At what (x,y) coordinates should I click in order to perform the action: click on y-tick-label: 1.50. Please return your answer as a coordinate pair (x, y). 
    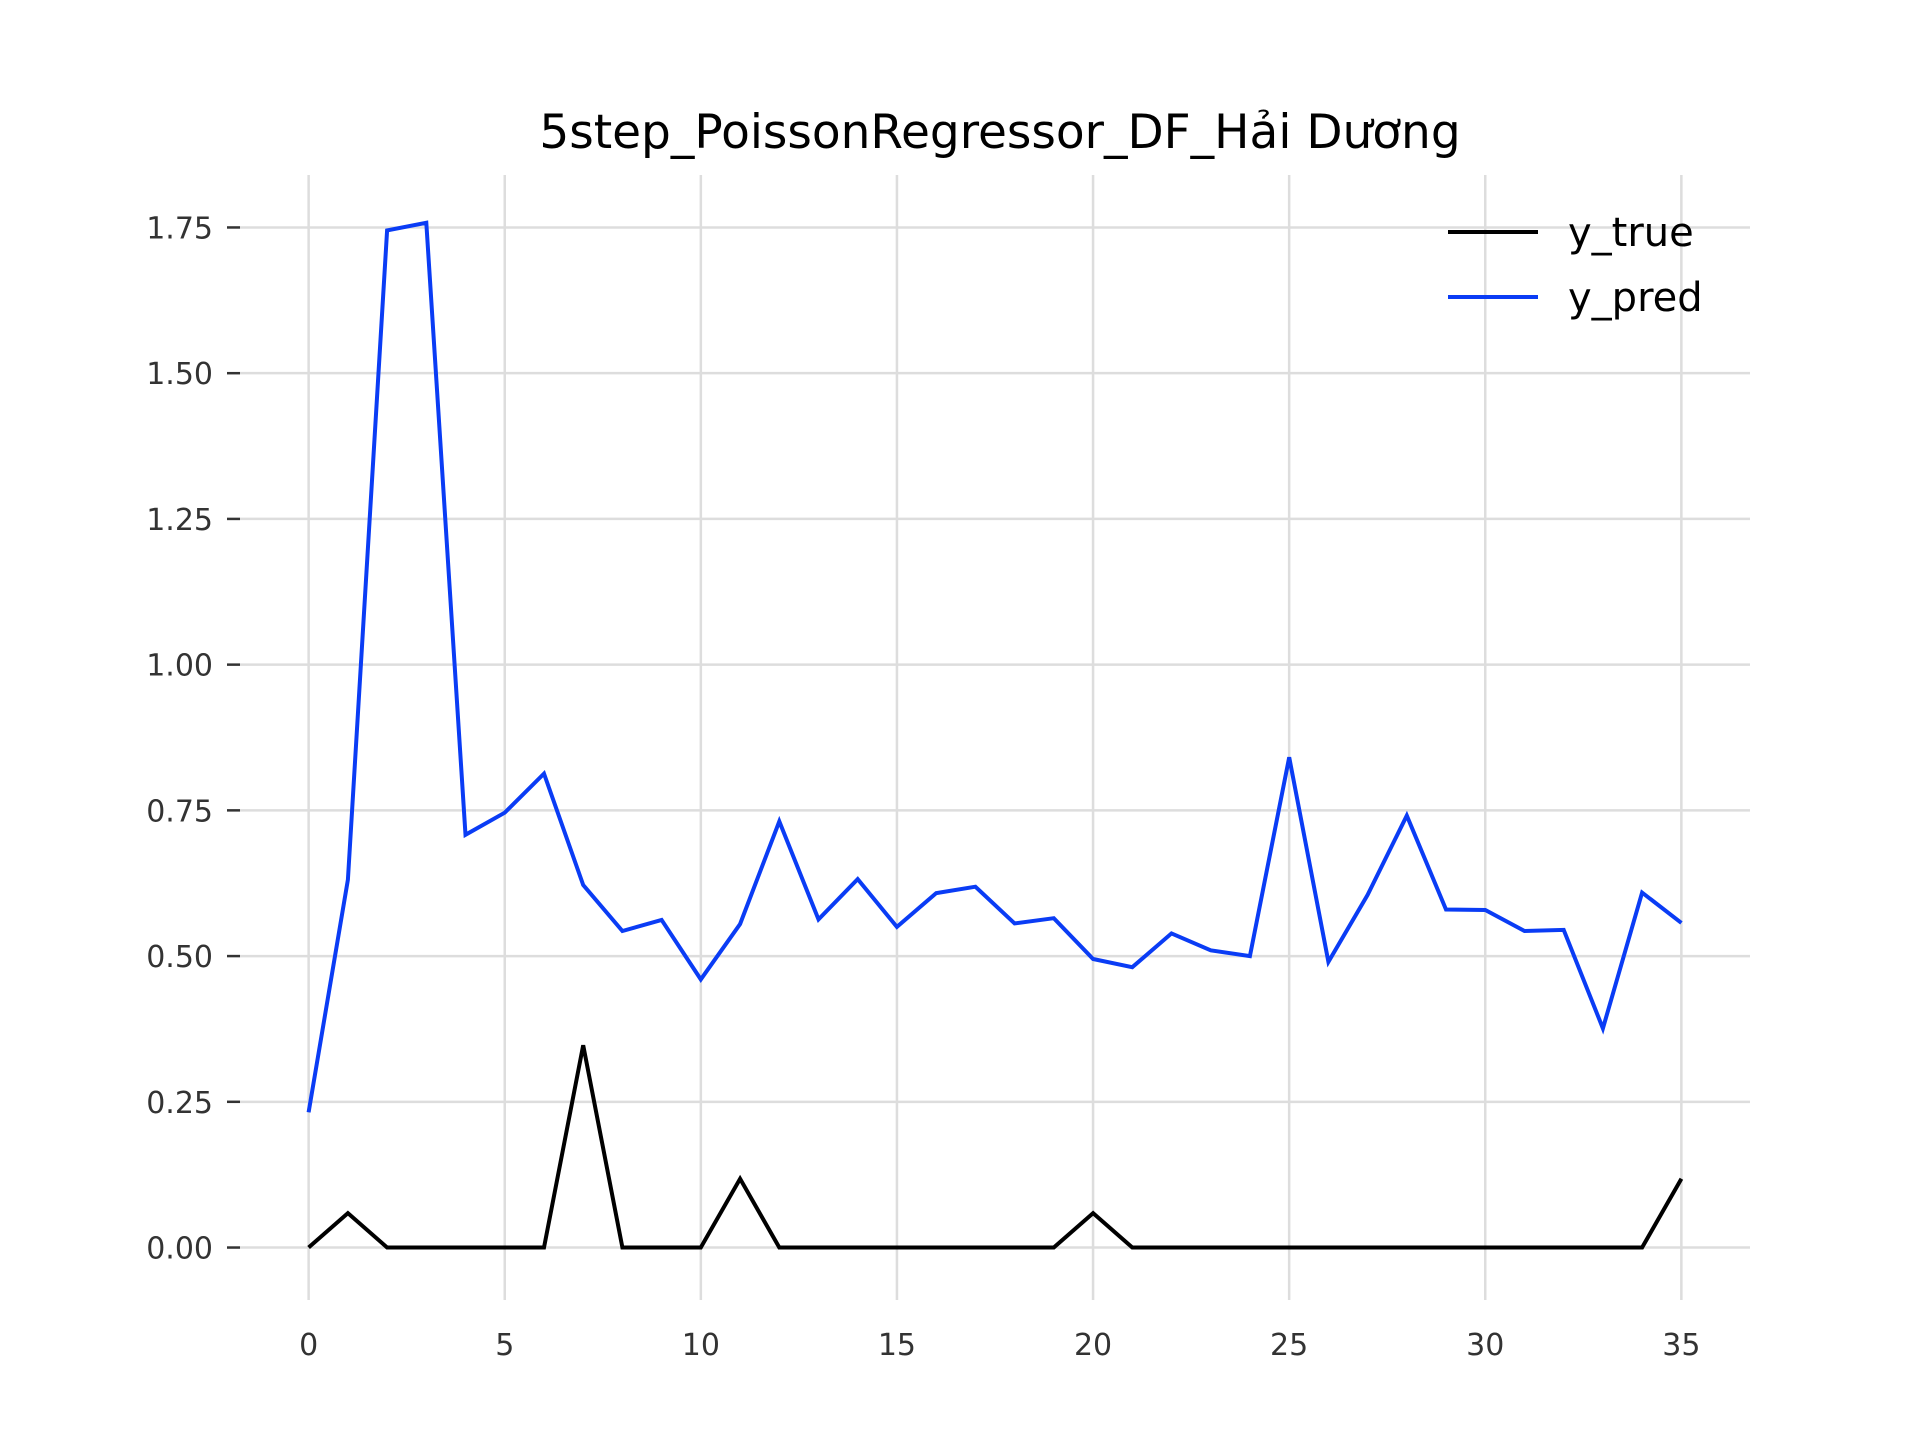
    Looking at the image, I should click on (179, 374).